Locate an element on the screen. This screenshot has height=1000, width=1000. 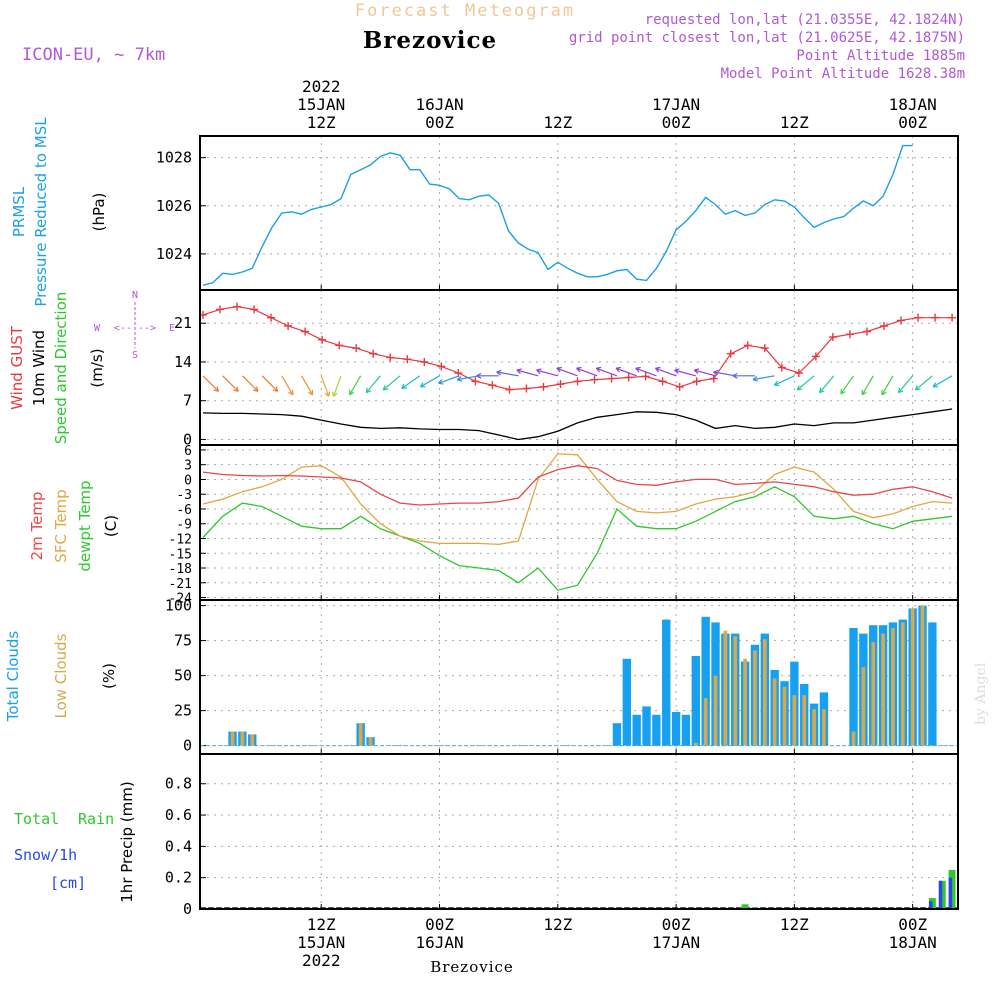
panel-precip: 0 0.2 0.4 0.6 0.8 is located at coordinates (561, 836).